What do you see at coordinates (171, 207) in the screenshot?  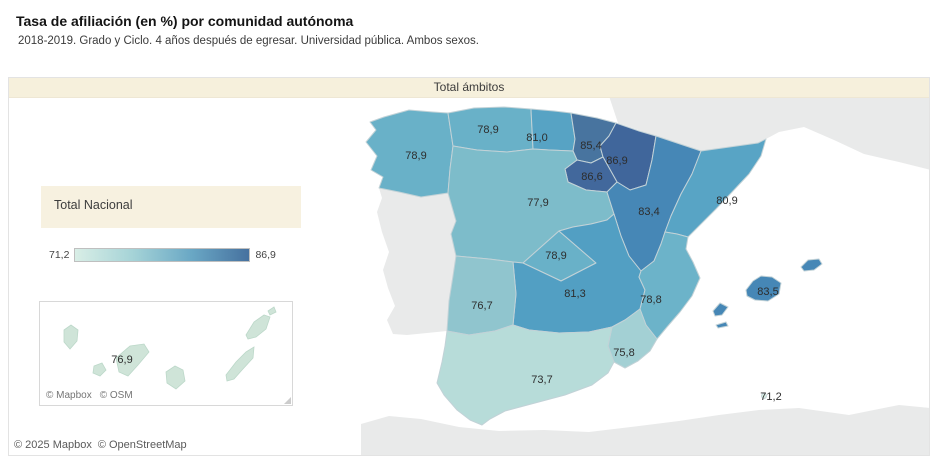 I see `legend-box: Total Nacional` at bounding box center [171, 207].